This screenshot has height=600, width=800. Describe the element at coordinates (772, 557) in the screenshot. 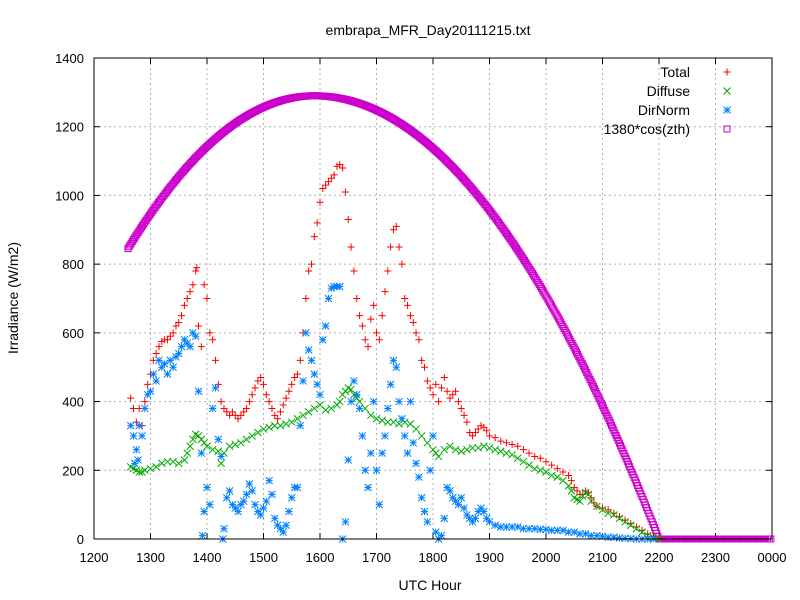

I see `x-tick-label: 0000` at that location.